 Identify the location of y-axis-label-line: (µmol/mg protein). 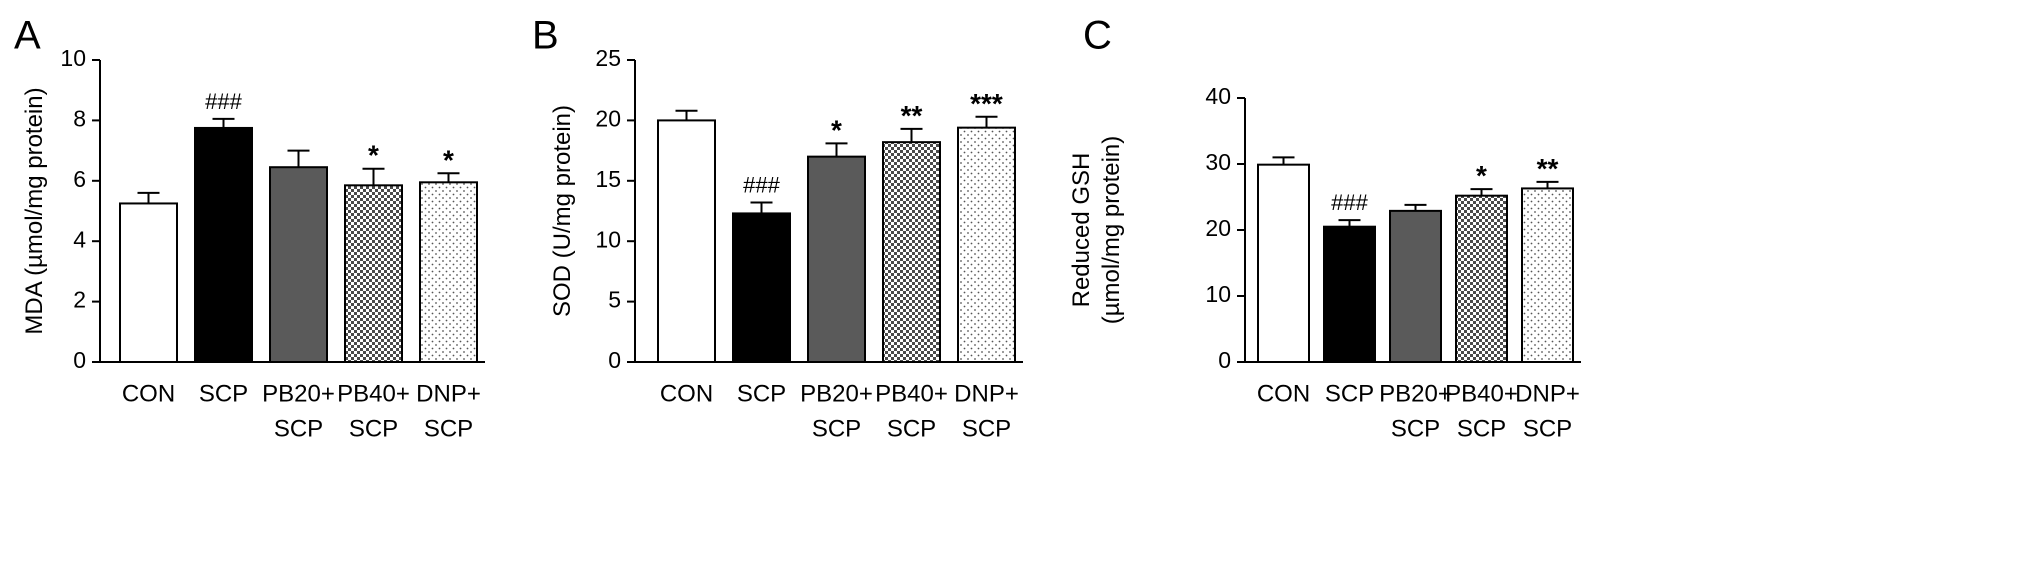
(1111, 230).